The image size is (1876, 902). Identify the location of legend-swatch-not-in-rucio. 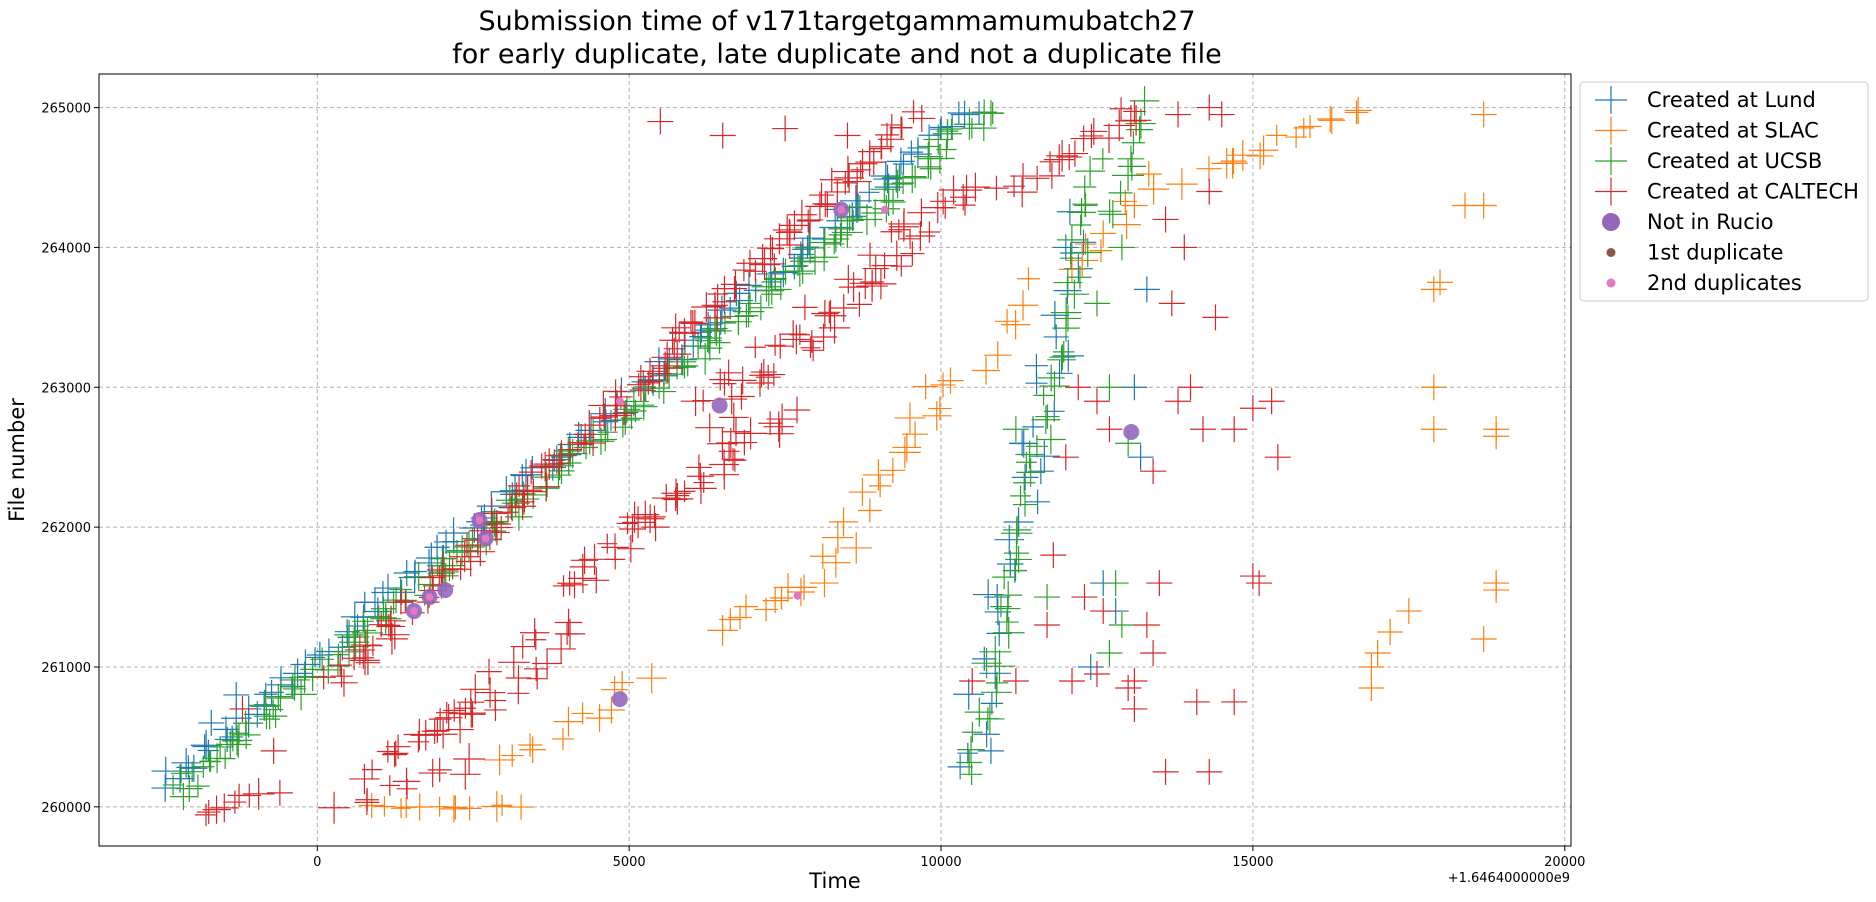
(1611, 222).